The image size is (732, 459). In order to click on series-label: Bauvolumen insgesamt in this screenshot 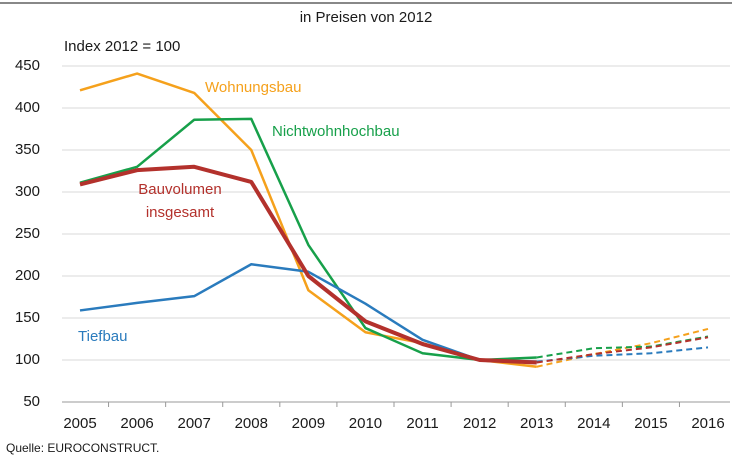, I will do `click(179, 201)`.